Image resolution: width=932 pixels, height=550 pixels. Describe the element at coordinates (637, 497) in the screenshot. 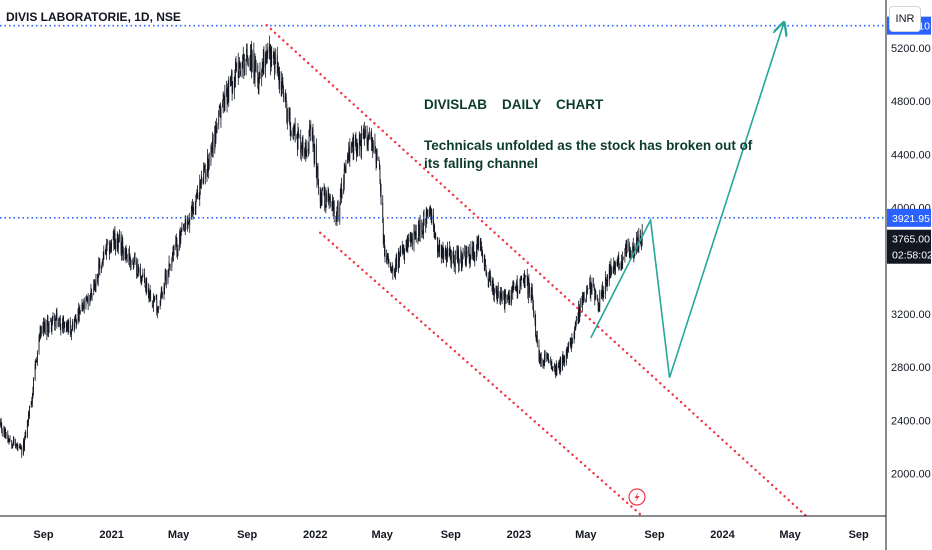

I see `event-lightning-icon` at that location.